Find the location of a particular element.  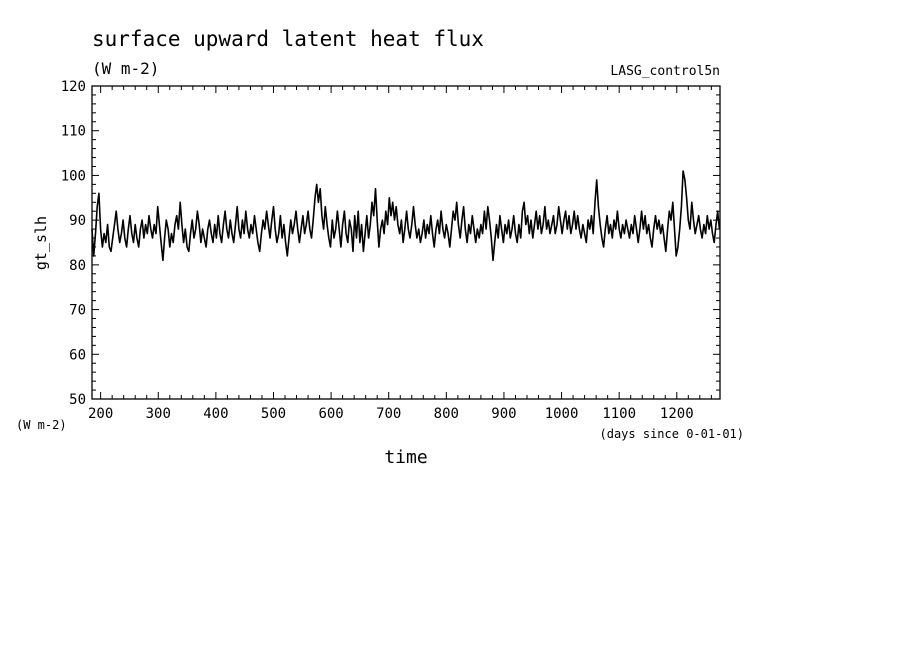

x-tick-label: 1100 is located at coordinates (619, 414).